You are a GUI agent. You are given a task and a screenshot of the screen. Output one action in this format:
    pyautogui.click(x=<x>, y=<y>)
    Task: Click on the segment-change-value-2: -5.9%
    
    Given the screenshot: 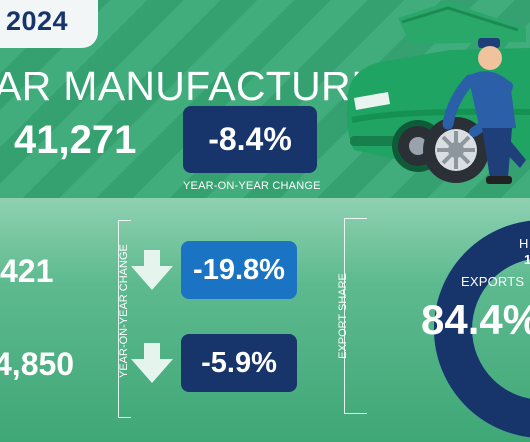 What is the action you would take?
    pyautogui.click(x=239, y=362)
    